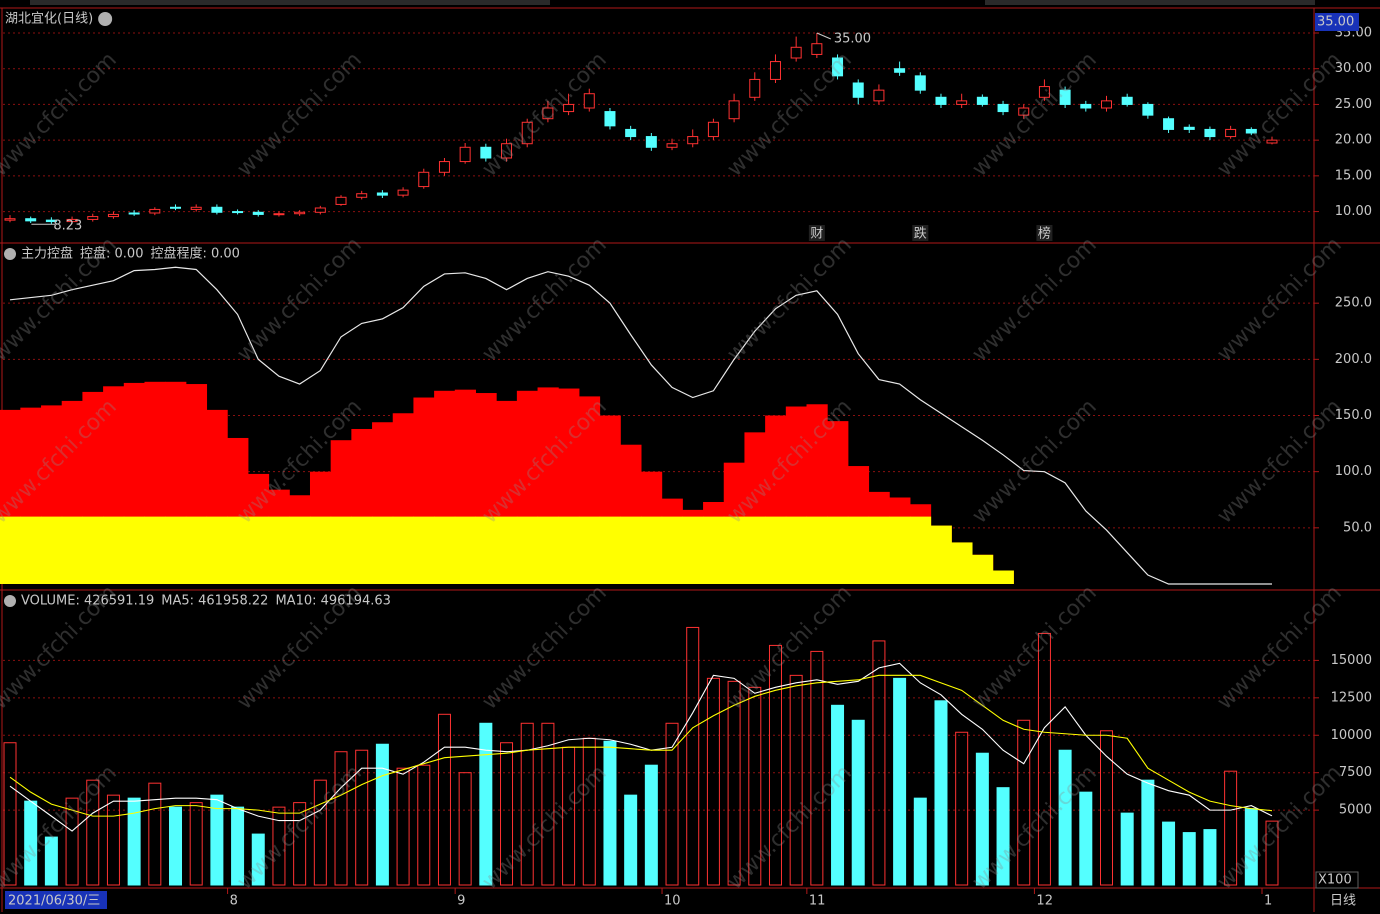 This screenshot has height=914, width=1380. What do you see at coordinates (1353, 68) in the screenshot?
I see `y-tick-label: 30.00` at bounding box center [1353, 68].